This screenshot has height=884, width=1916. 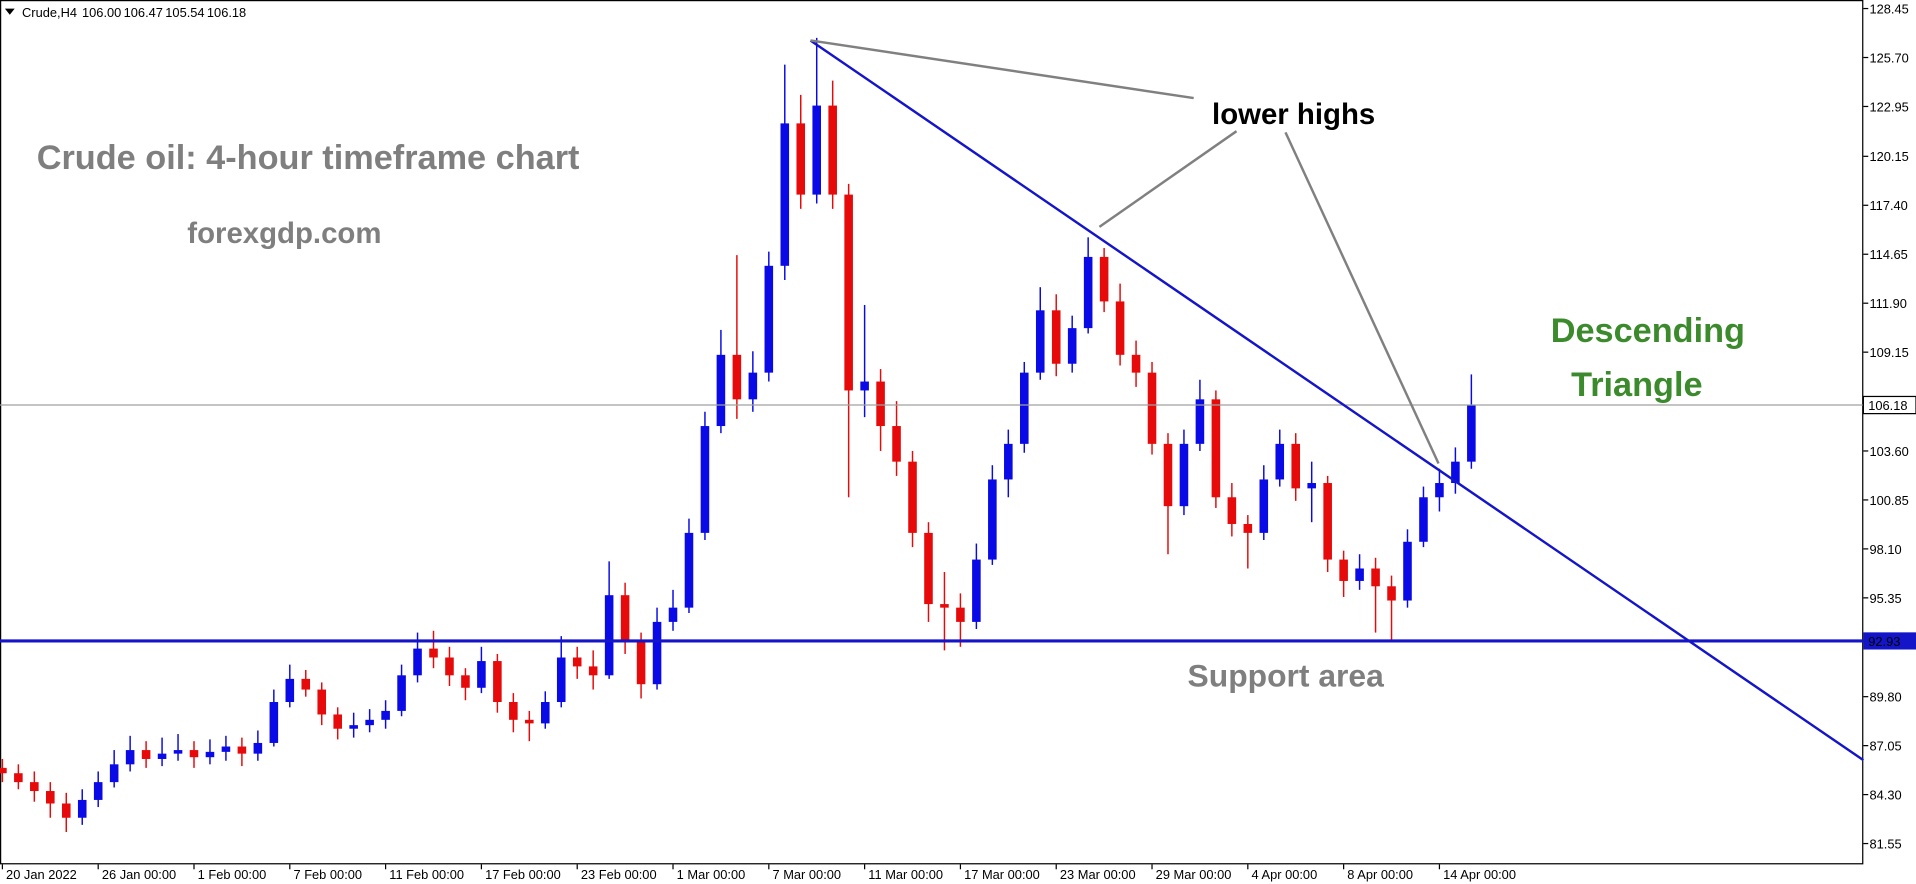 I want to click on x-tick-label: 7 Mar 00:00, so click(x=806, y=874).